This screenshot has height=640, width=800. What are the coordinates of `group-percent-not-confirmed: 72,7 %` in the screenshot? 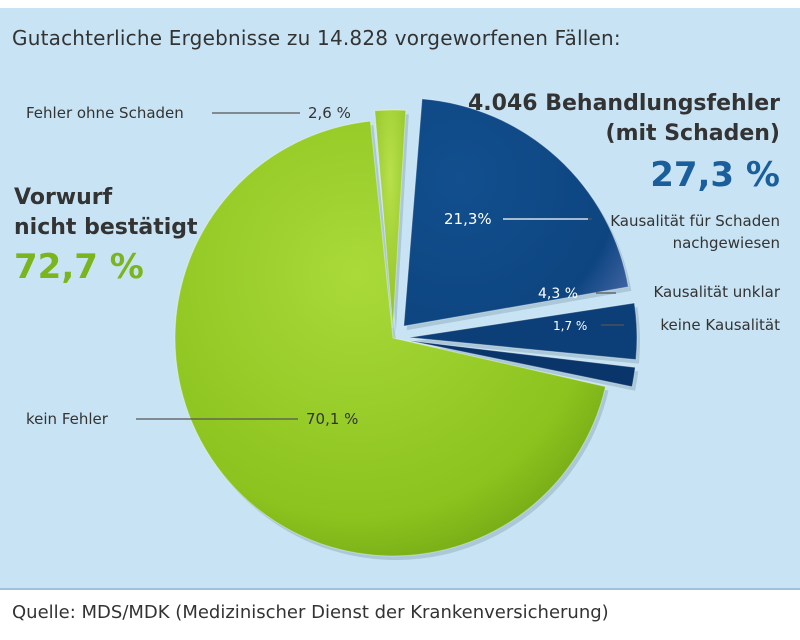 It's located at (79, 267).